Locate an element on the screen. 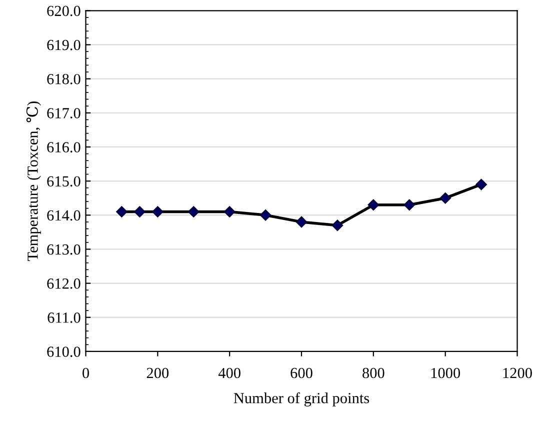 This screenshot has height=426, width=536. x-tick-label: 1000 is located at coordinates (445, 373).